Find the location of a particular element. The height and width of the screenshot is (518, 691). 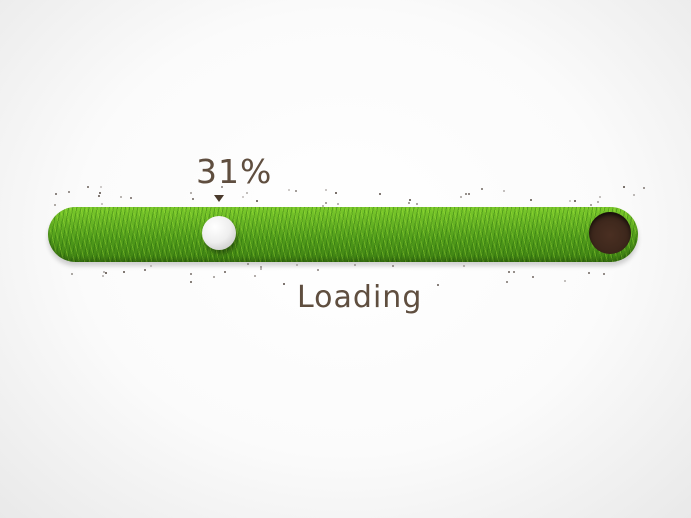

golf-hole-icon is located at coordinates (610, 233).